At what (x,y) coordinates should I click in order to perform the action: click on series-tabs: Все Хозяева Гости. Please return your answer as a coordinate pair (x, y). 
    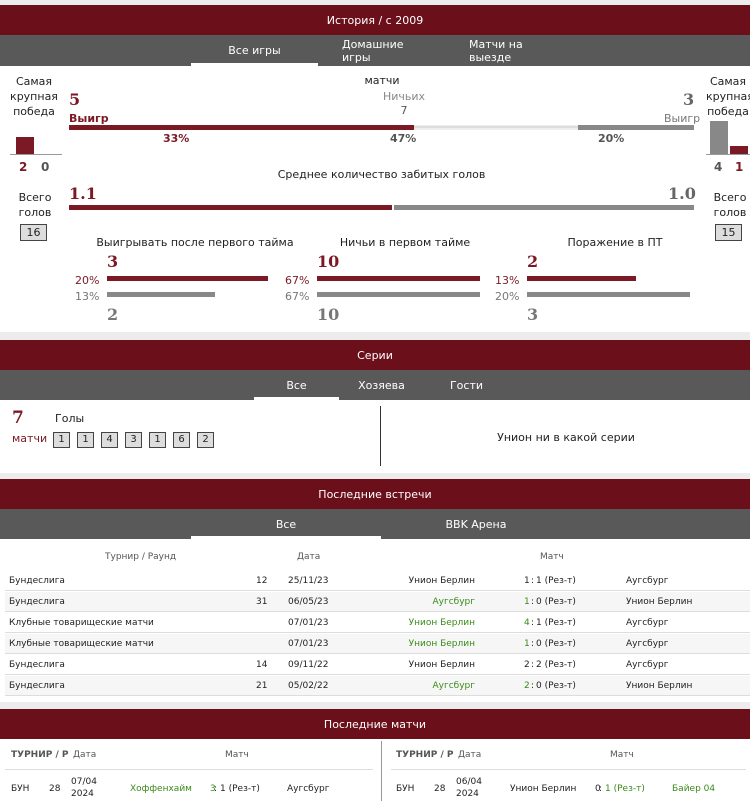
    Looking at the image, I should click on (375, 385).